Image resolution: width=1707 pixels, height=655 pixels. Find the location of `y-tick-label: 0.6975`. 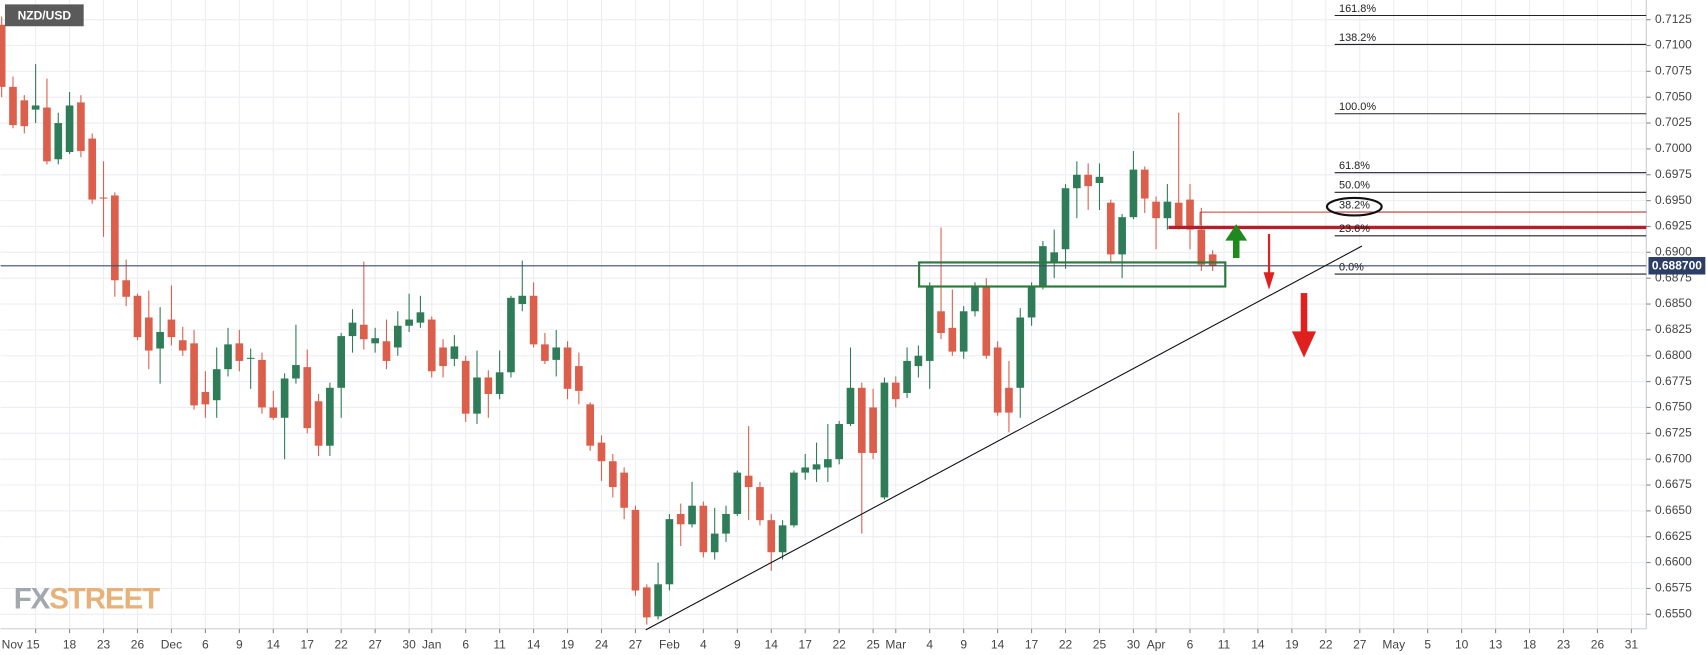

y-tick-label: 0.6975 is located at coordinates (1673, 174).